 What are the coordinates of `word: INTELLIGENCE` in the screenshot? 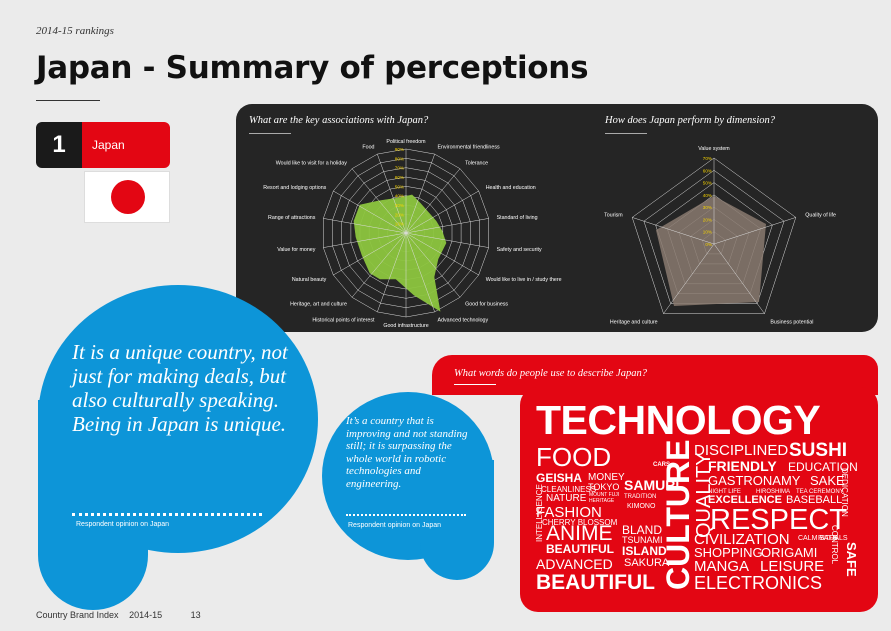 It's located at (539, 513).